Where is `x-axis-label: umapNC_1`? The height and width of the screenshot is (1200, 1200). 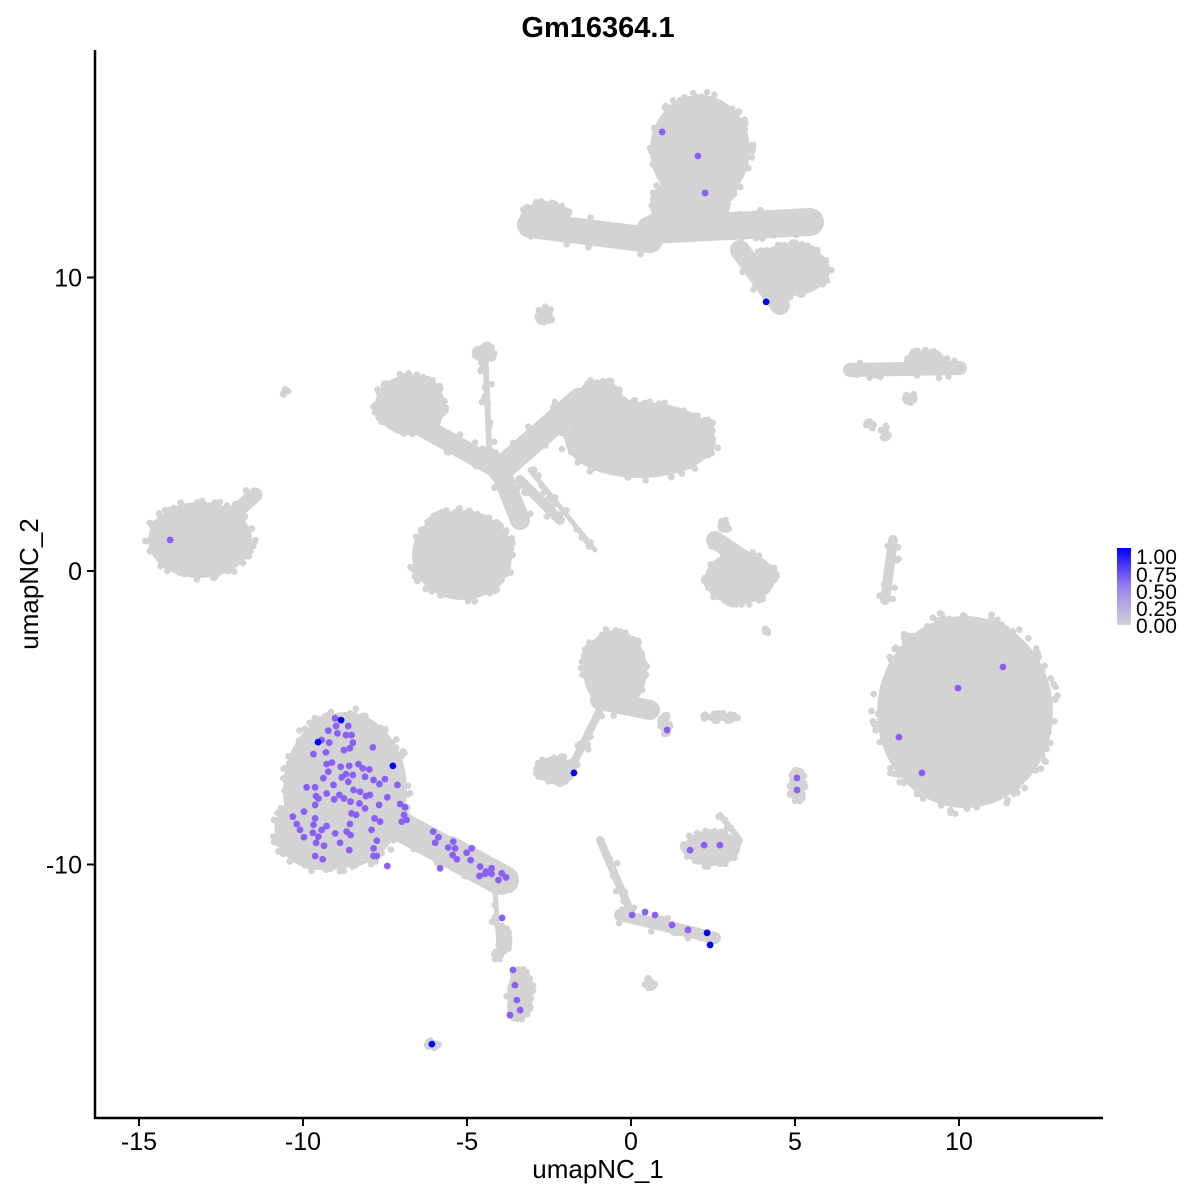 x-axis-label: umapNC_1 is located at coordinates (598, 1169).